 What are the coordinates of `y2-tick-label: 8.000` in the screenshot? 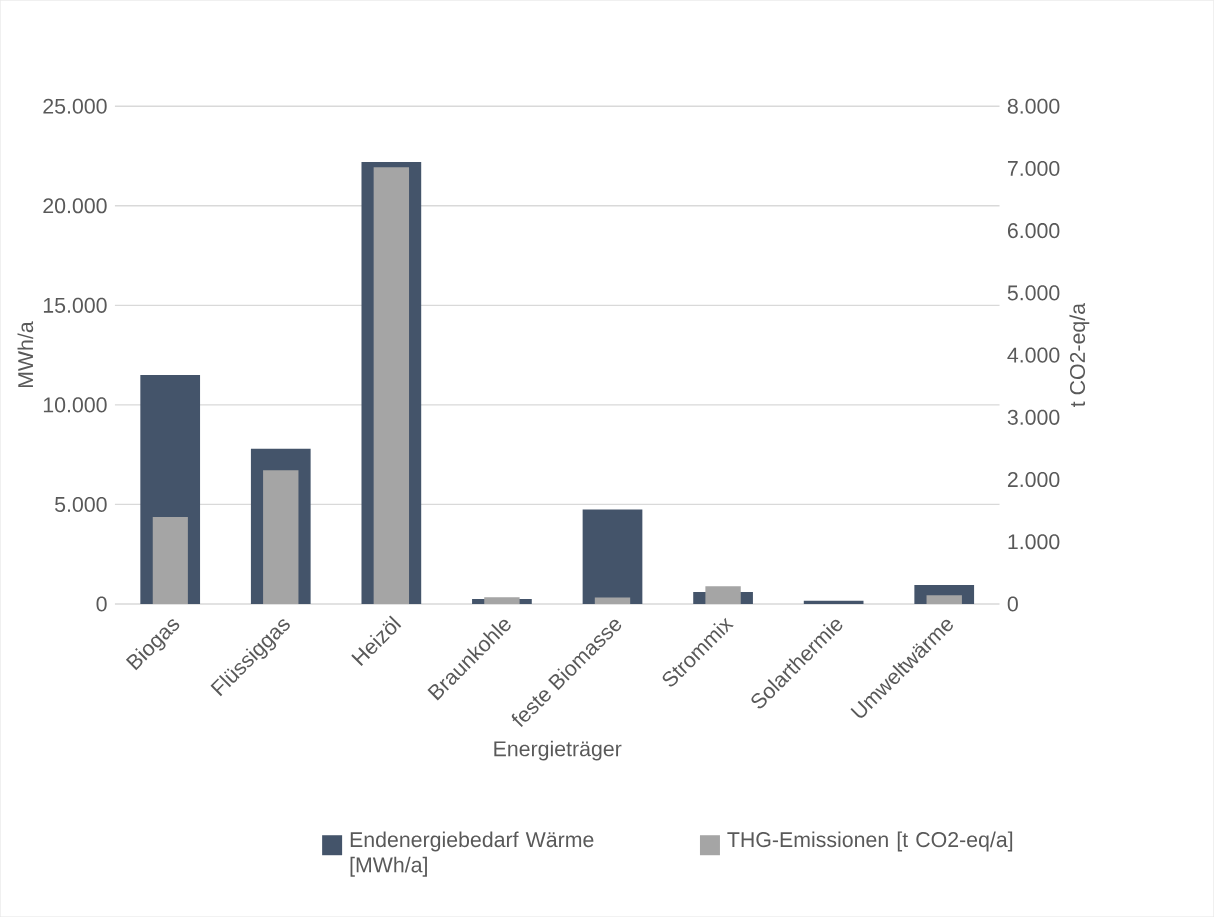 It's located at (1033, 106).